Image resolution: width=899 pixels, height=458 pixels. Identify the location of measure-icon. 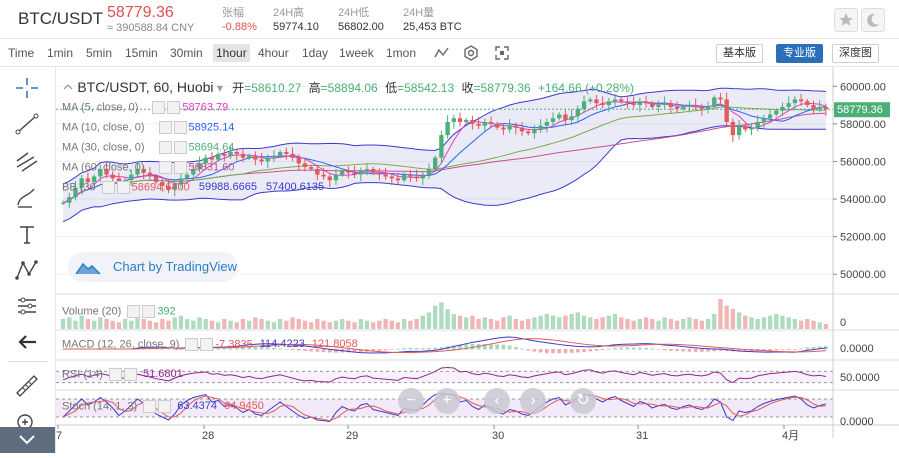
(27, 306).